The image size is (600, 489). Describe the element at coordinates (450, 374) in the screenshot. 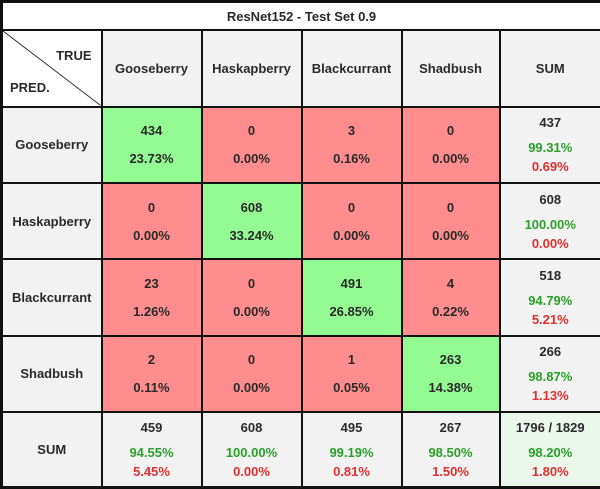

I see `matrix-cell: 263 14.38%` at that location.